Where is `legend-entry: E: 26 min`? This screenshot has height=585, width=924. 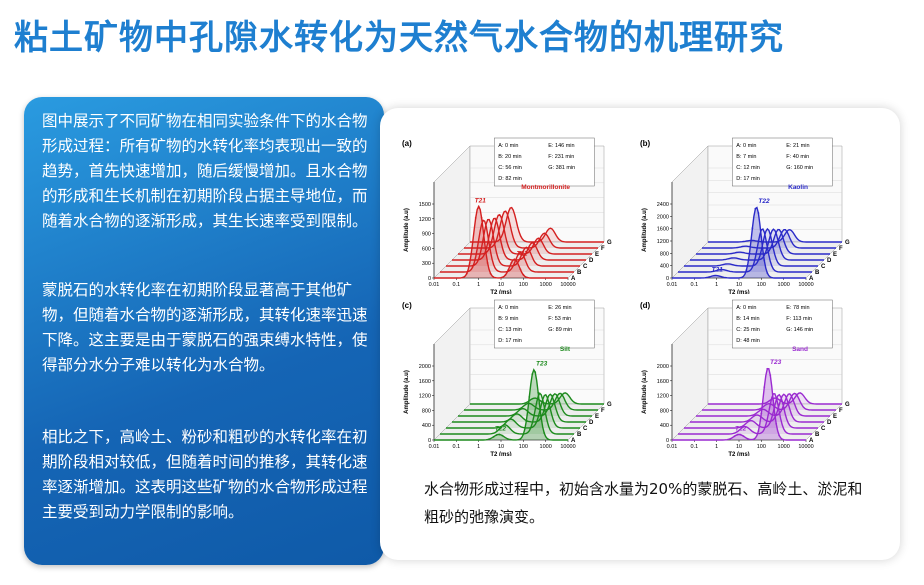
legend-entry: E: 26 min is located at coordinates (559, 308).